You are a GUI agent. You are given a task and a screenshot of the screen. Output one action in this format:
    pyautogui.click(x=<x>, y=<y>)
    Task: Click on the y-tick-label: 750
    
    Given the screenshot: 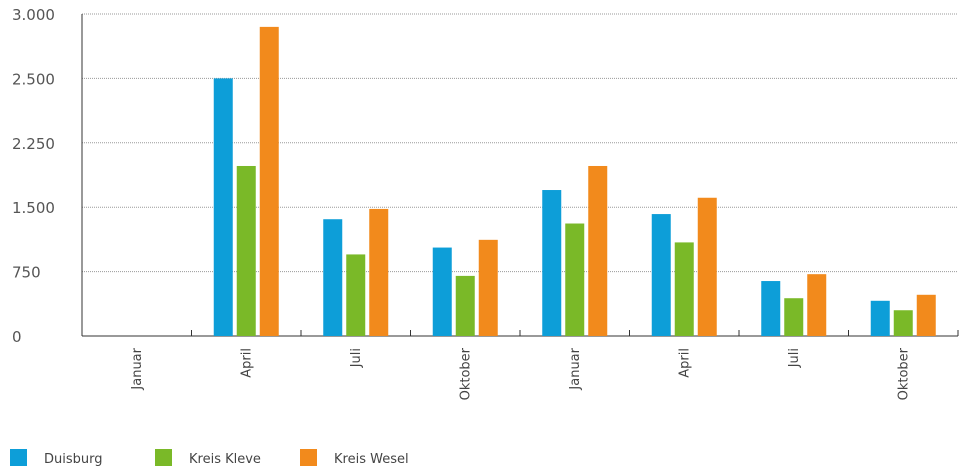 What is the action you would take?
    pyautogui.click(x=26, y=273)
    